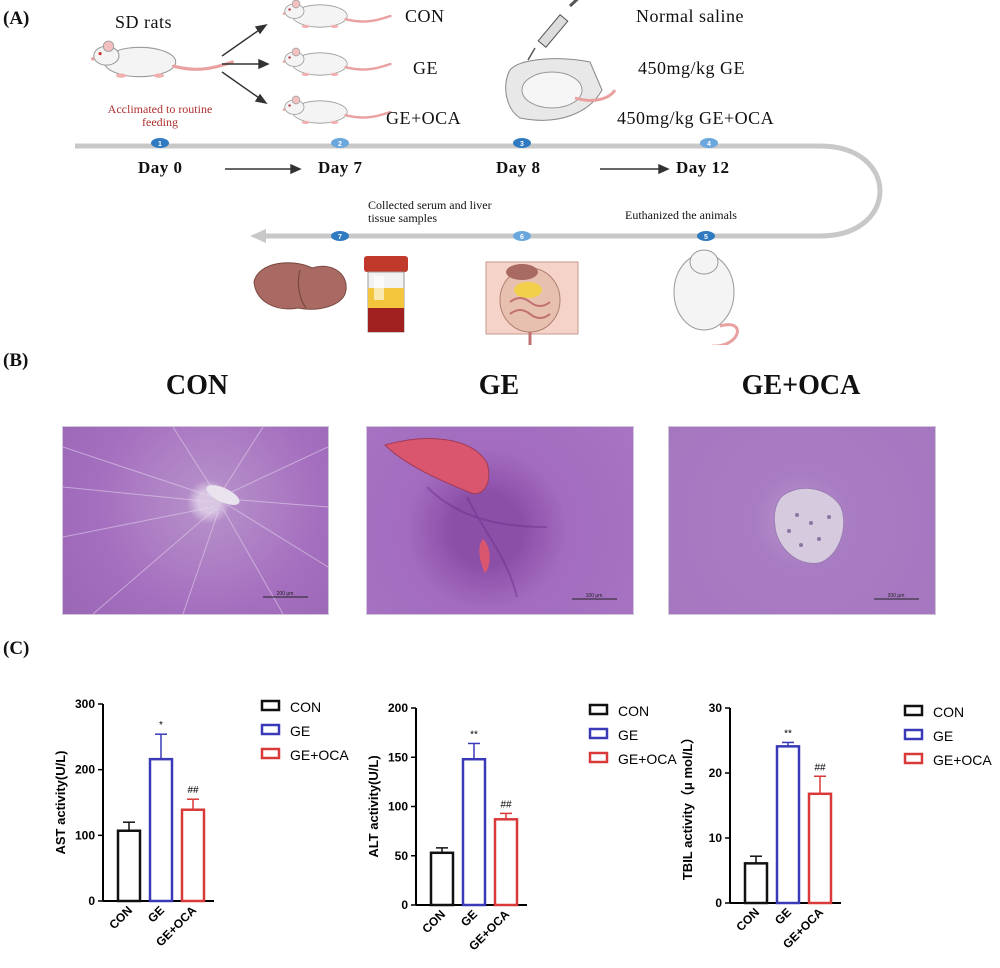  I want to click on significance-label-0-1: *, so click(161, 725).